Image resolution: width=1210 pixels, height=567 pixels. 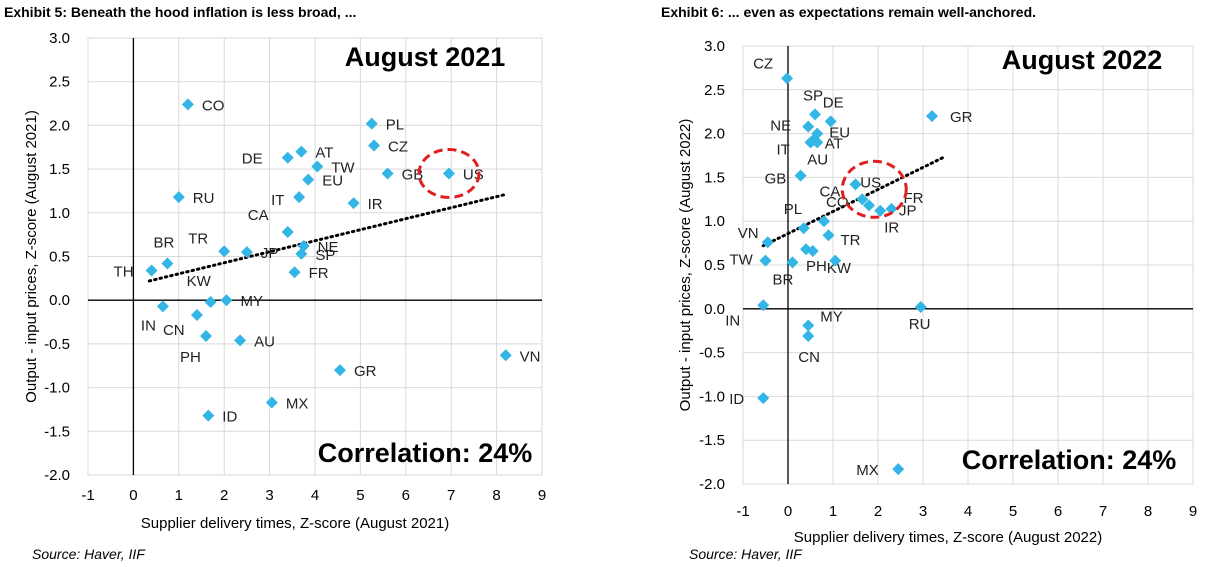 What do you see at coordinates (714, 177) in the screenshot?
I see `exhibit-6-y-tick-label: 1.5` at bounding box center [714, 177].